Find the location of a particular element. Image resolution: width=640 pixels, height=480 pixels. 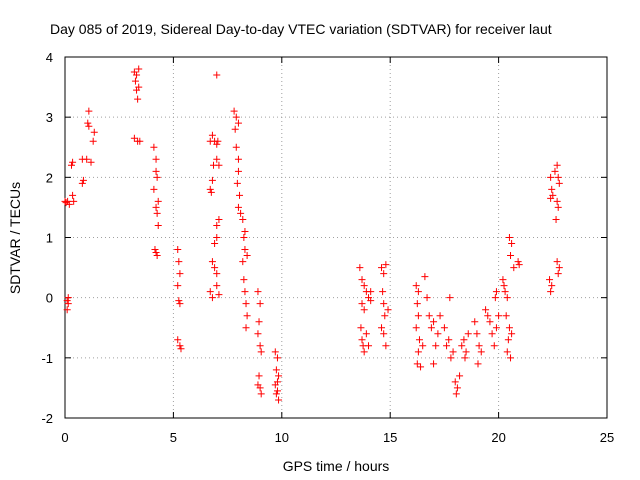

x-tick-label: 5 is located at coordinates (173, 437).